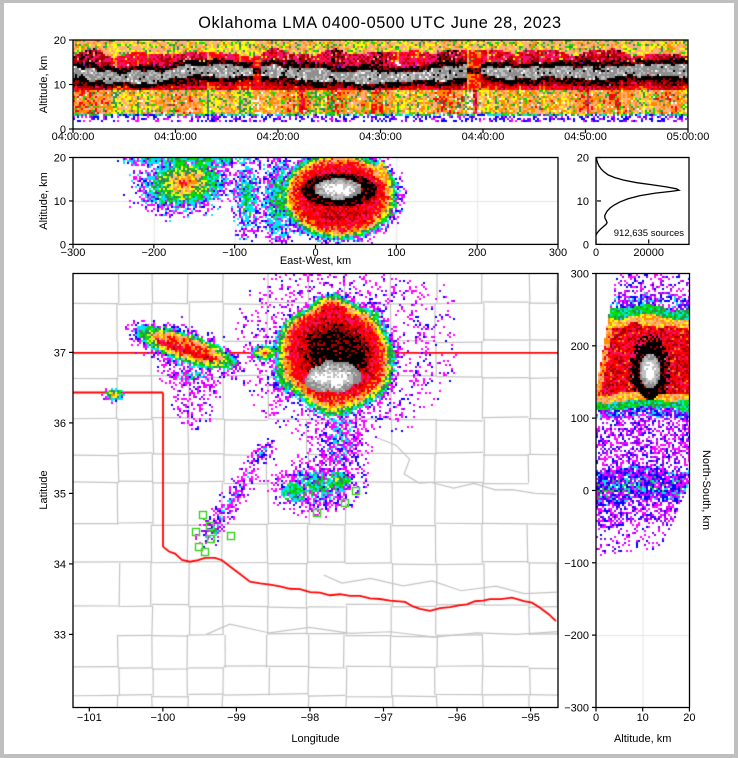 The height and width of the screenshot is (758, 738). I want to click on svg-text: 36, so click(60, 424).